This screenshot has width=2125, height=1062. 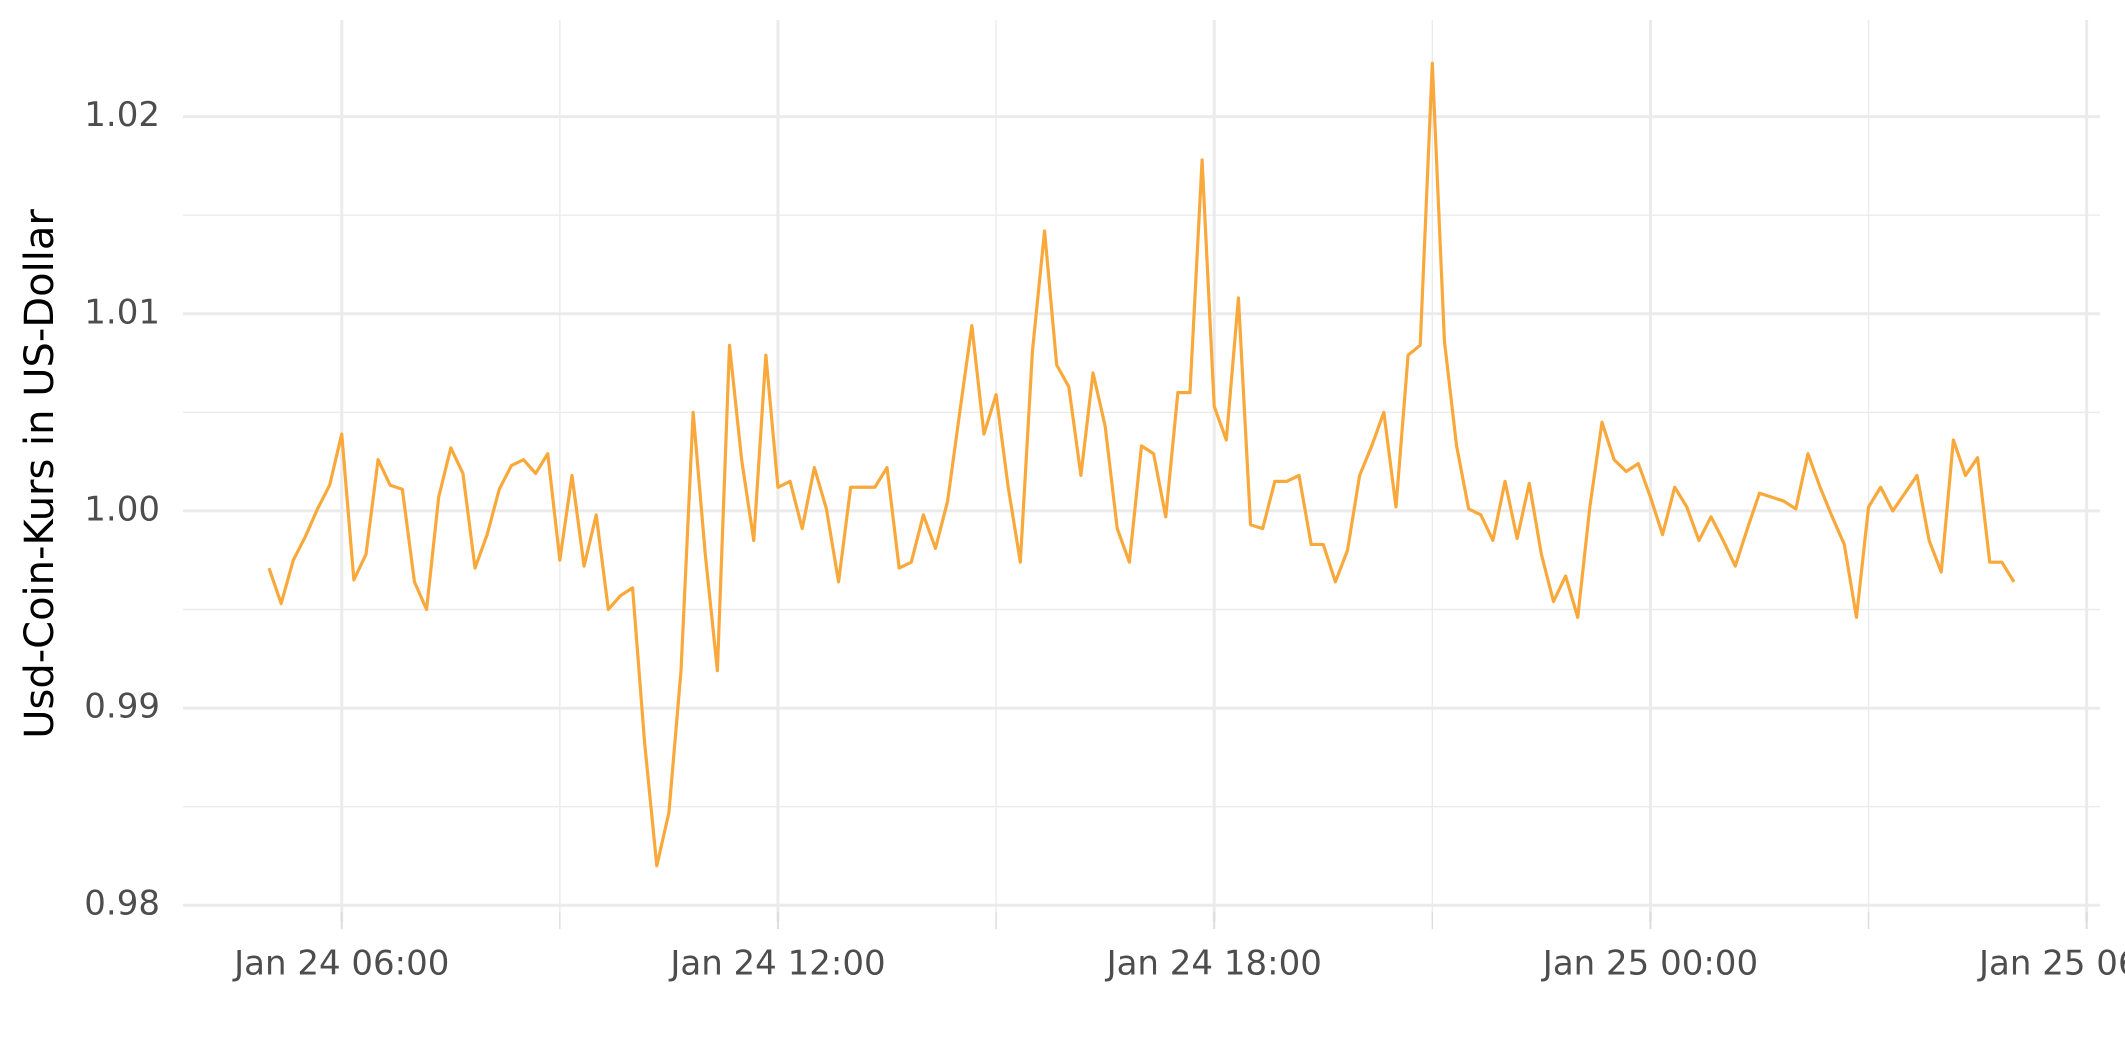 What do you see at coordinates (122, 707) in the screenshot?
I see `y-tick-label: 0.99` at bounding box center [122, 707].